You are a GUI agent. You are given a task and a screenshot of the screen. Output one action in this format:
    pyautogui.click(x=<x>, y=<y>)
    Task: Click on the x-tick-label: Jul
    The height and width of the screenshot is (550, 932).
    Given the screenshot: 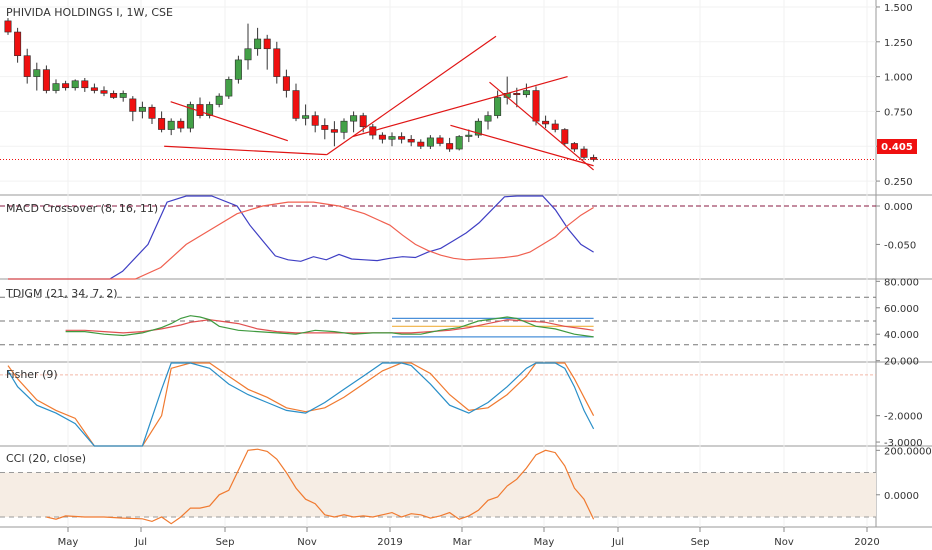 What is the action you would take?
    pyautogui.click(x=617, y=542)
    